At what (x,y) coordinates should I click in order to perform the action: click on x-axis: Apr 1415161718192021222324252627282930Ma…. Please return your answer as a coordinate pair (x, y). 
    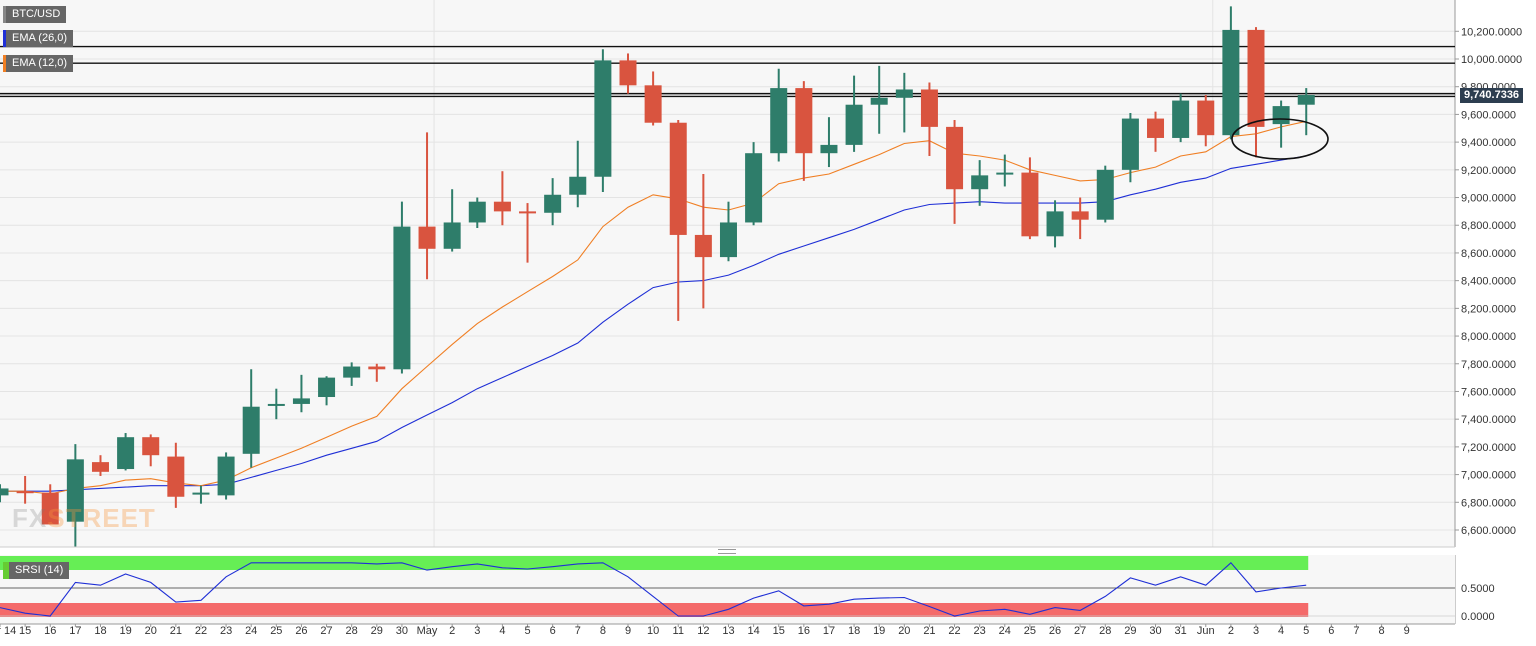
    Looking at the image, I should click on (727, 630).